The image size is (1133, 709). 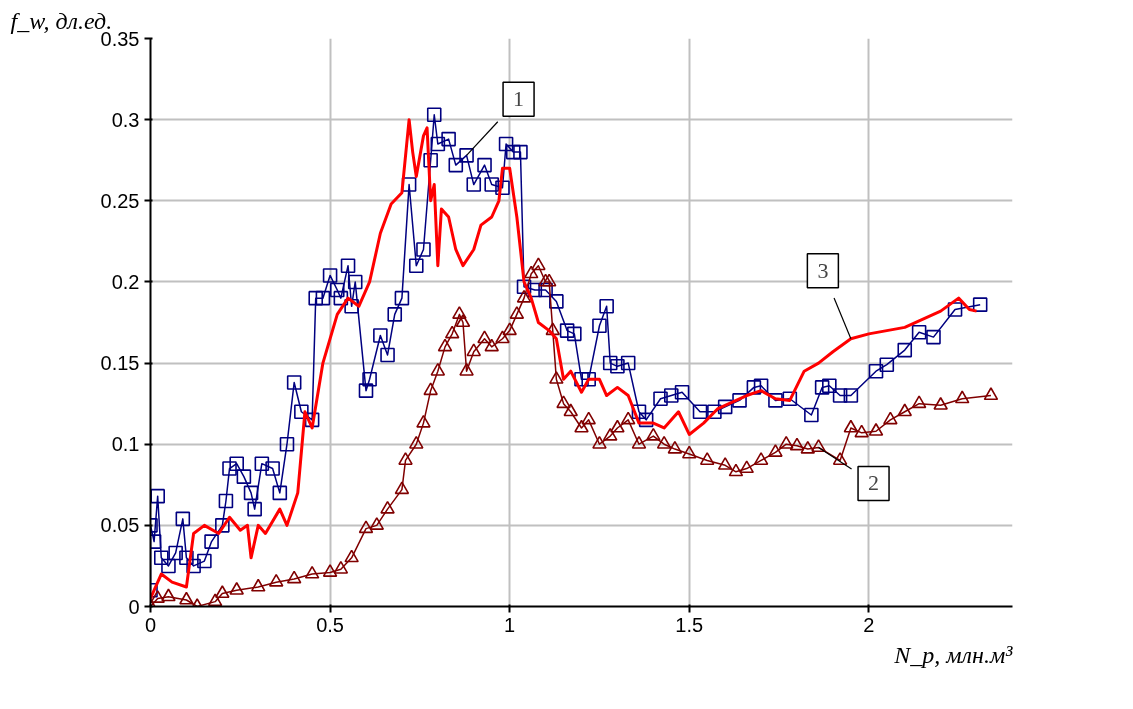 What do you see at coordinates (519, 99) in the screenshot?
I see `annotation: 1` at bounding box center [519, 99].